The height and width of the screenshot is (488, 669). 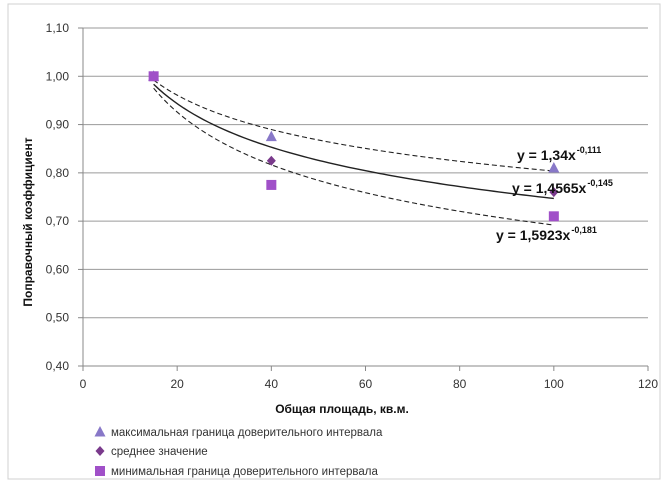 I want to click on trendline-equation: y = 1,5923x, so click(x=533, y=235).